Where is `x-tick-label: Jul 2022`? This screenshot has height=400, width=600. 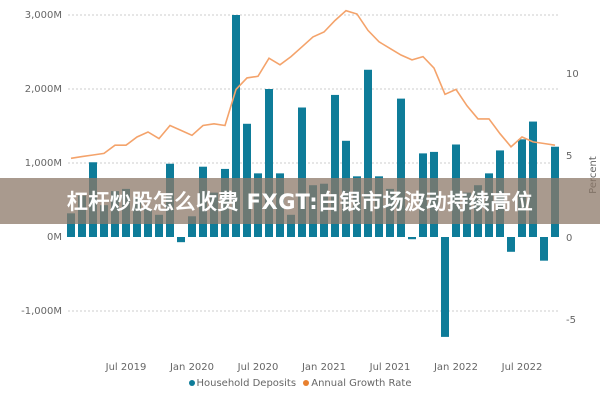 x-tick-label: Jul 2022 is located at coordinates (522, 367).